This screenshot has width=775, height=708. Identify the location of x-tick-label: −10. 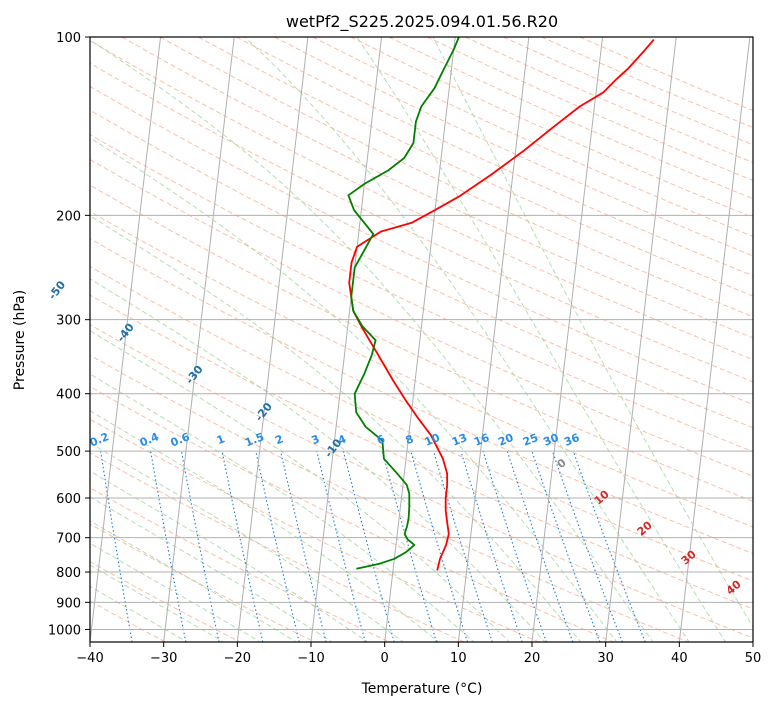
(310, 658).